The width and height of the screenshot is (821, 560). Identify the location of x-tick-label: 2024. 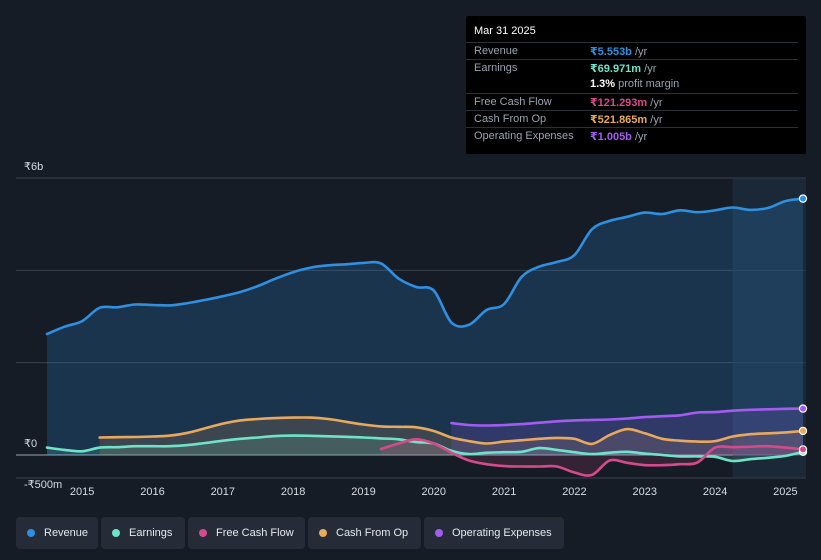
(715, 492).